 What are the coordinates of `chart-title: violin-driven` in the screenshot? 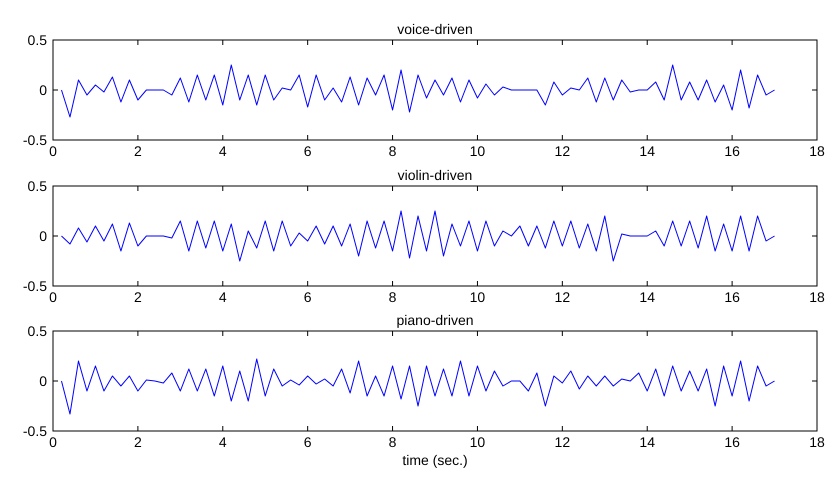 It's located at (435, 175).